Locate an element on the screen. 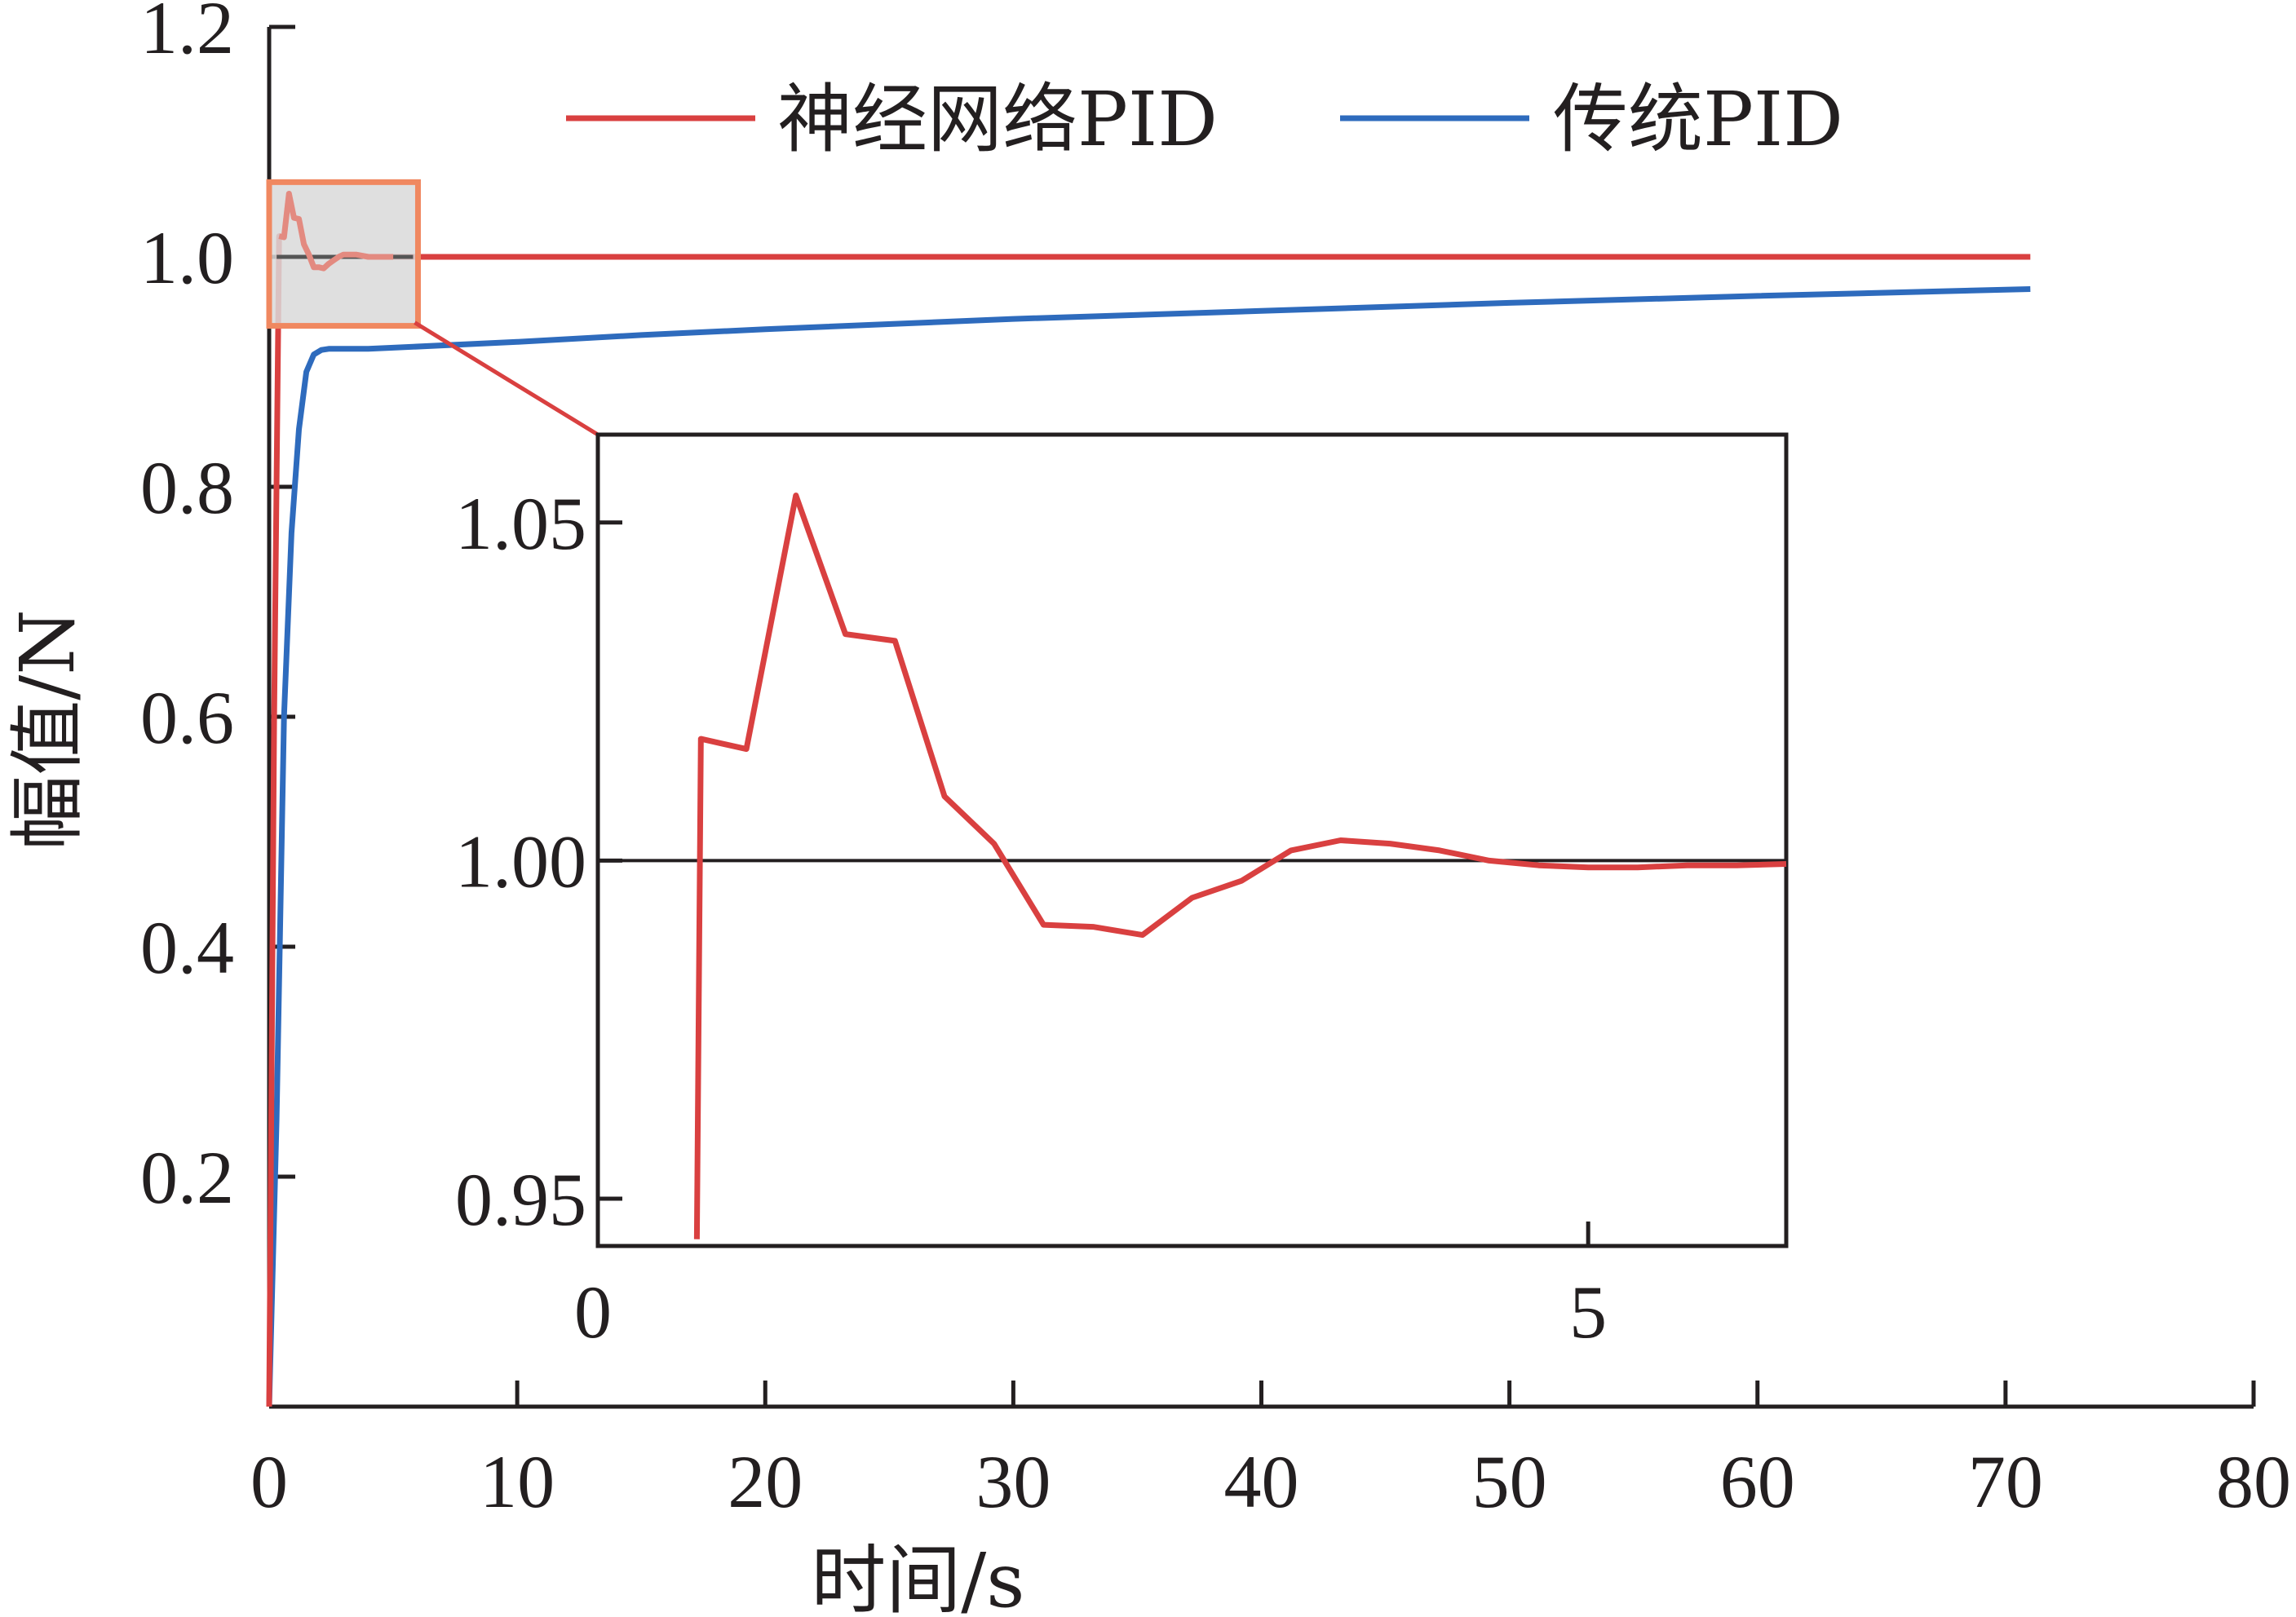  inset-y-tick-label: 0.95 is located at coordinates (520, 1199).